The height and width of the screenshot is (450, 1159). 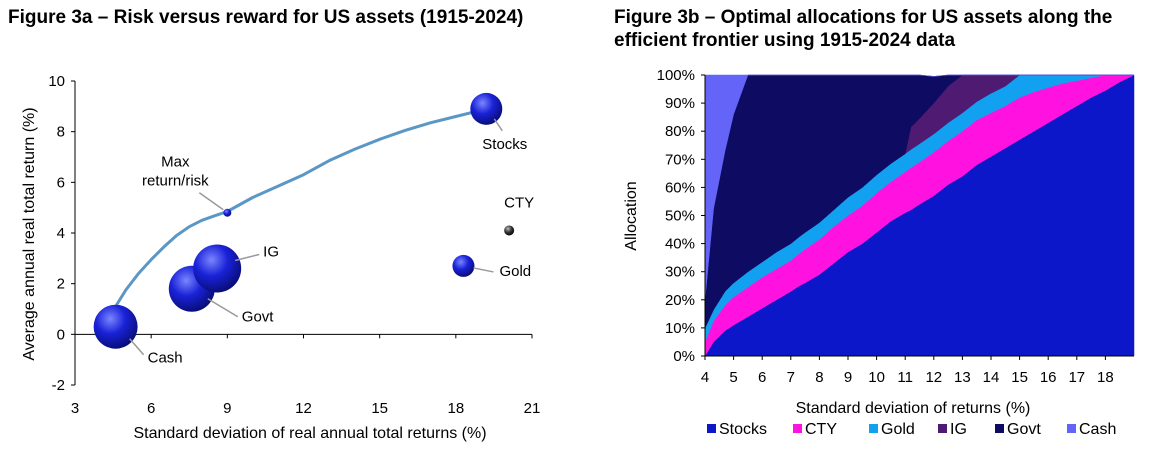 I want to click on y-tick-label: 20%, so click(x=680, y=300).